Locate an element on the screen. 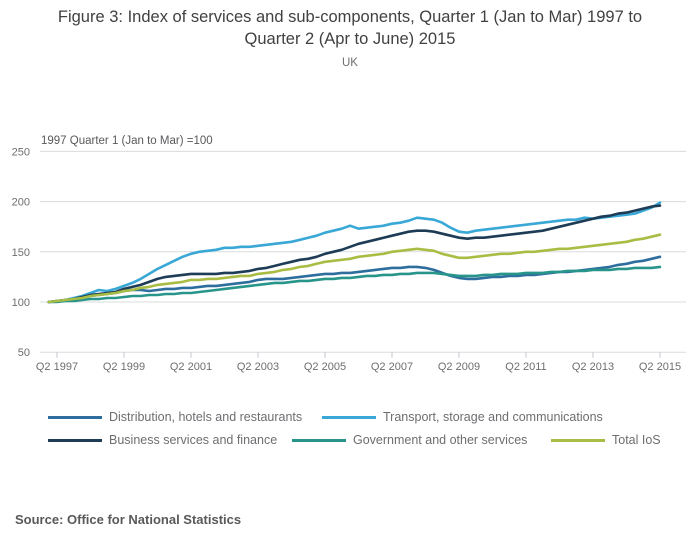 The height and width of the screenshot is (549, 700). legend-swatch-transport is located at coordinates (349, 417).